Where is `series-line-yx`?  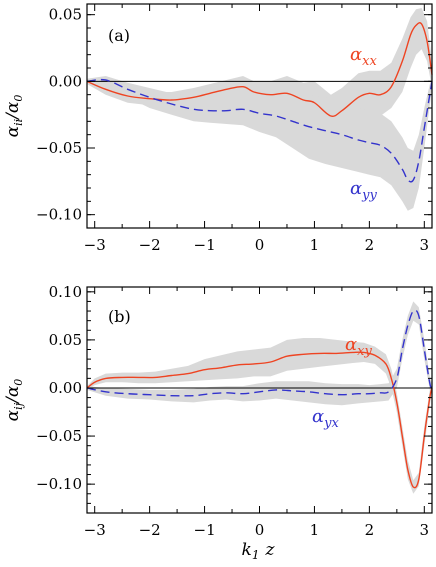
series-line-yx is located at coordinates (259, 353).